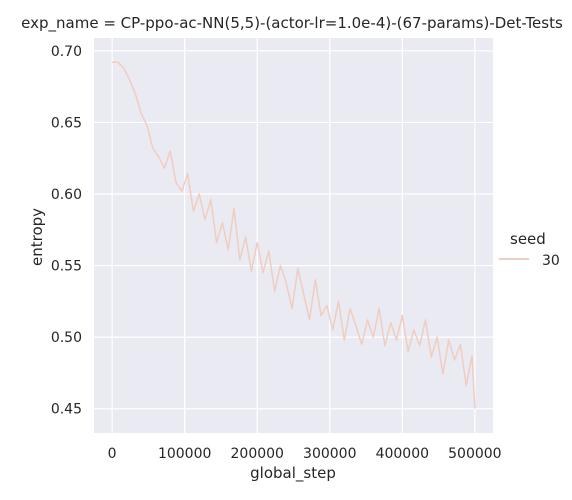 The width and height of the screenshot is (572, 500). Describe the element at coordinates (257, 454) in the screenshot. I see `x-tick-label: 200000` at that location.